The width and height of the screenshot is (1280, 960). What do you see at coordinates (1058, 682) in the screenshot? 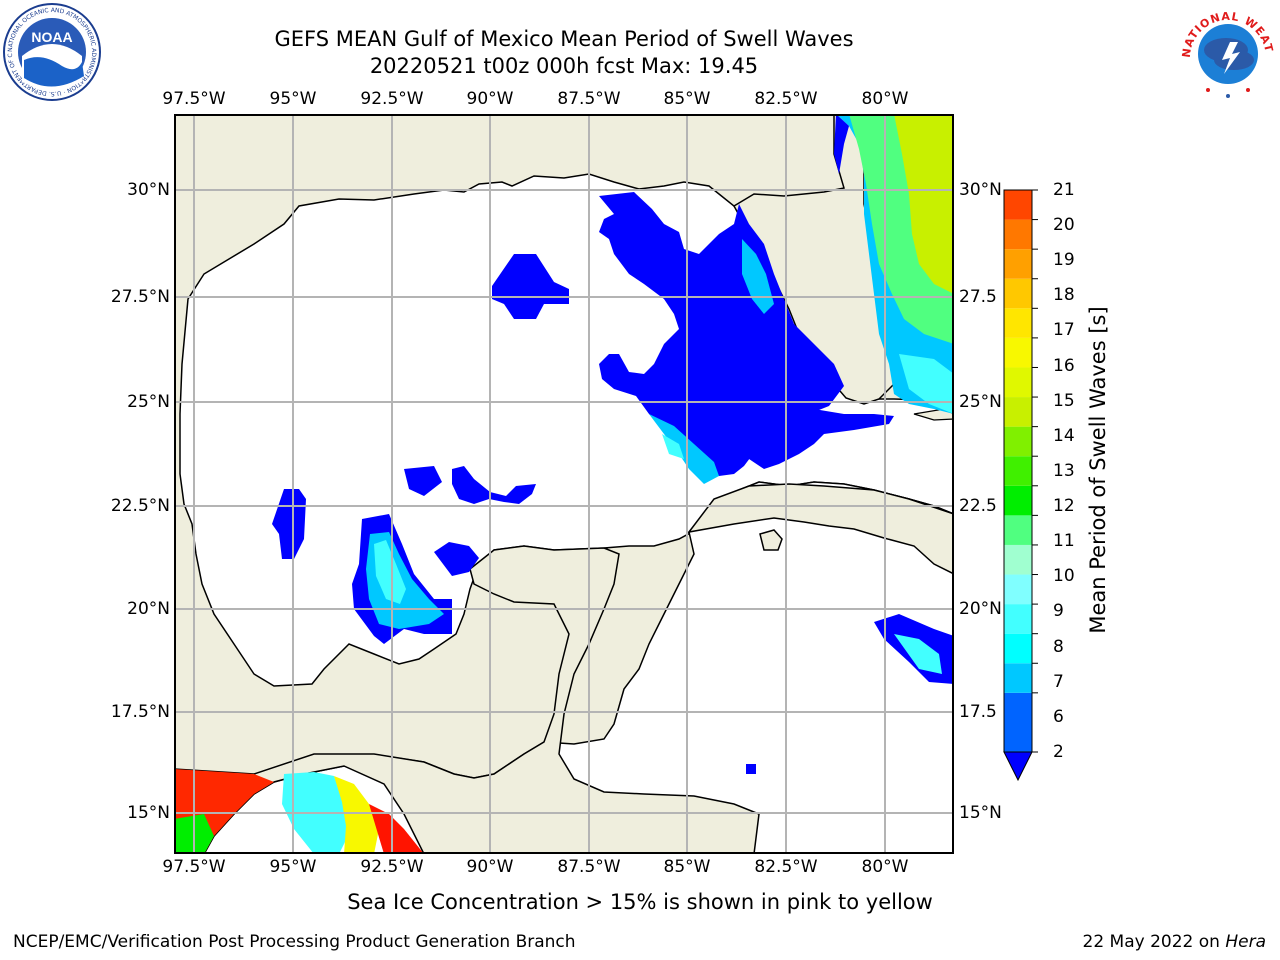
I see `colorbar-tick: 7` at bounding box center [1058, 682].